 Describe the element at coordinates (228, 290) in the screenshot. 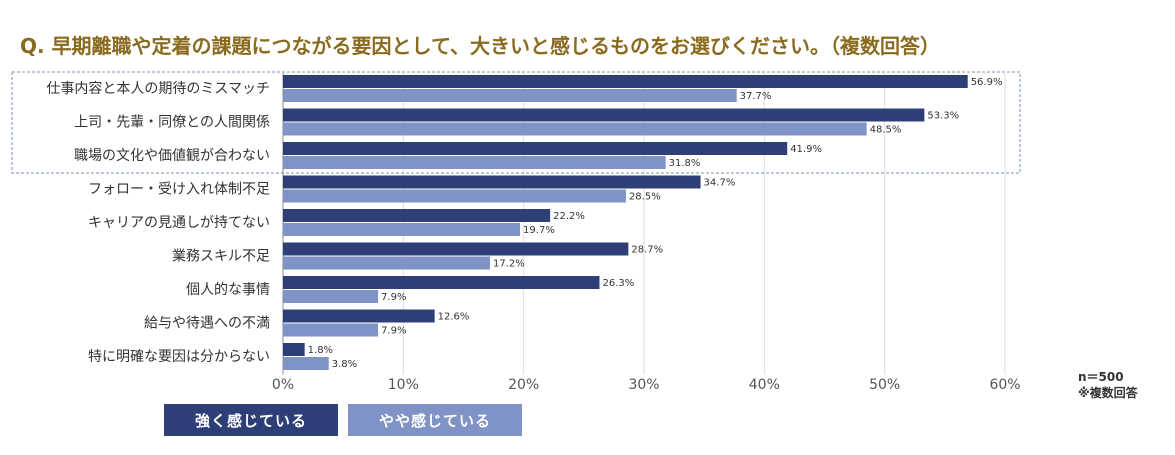

I see `category-label: 個人的な事情` at that location.